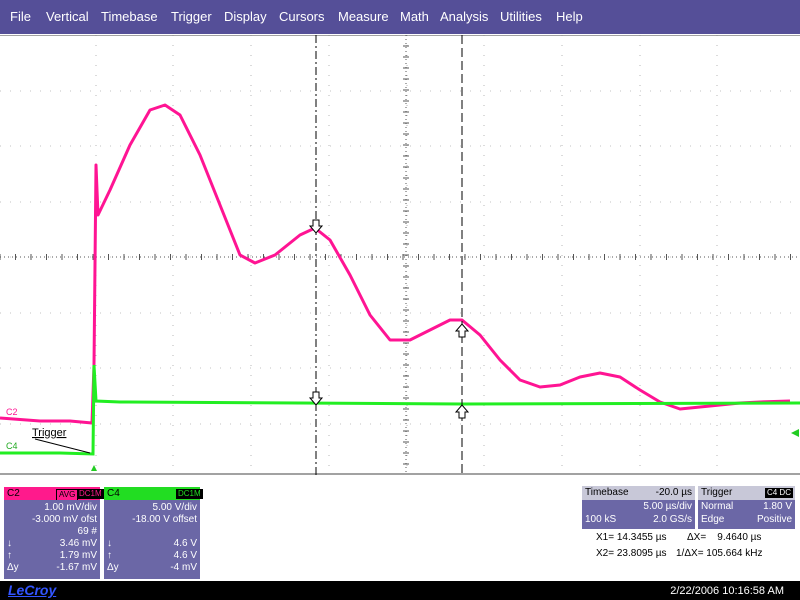 The height and width of the screenshot is (600, 800). Describe the element at coordinates (13, 567) in the screenshot. I see `c2-dy-label: Δy` at that location.